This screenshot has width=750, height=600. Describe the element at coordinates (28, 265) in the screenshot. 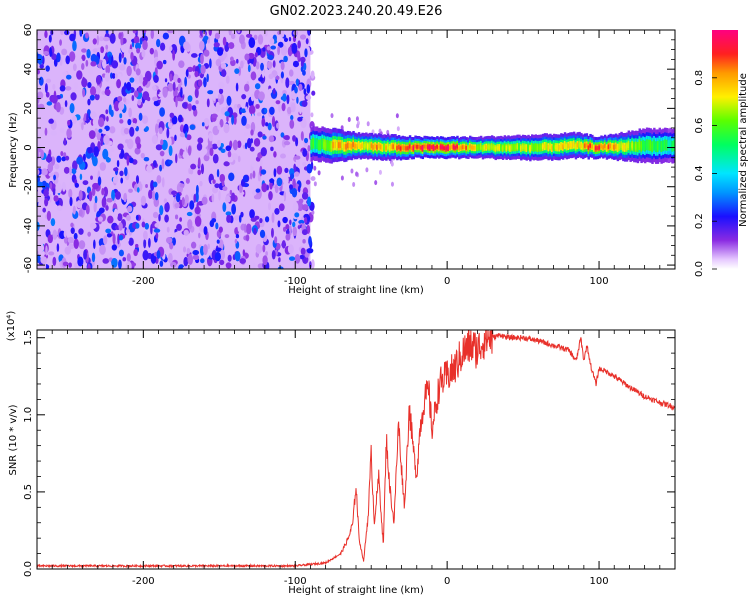

I see `y-tick-label: -60` at that location.